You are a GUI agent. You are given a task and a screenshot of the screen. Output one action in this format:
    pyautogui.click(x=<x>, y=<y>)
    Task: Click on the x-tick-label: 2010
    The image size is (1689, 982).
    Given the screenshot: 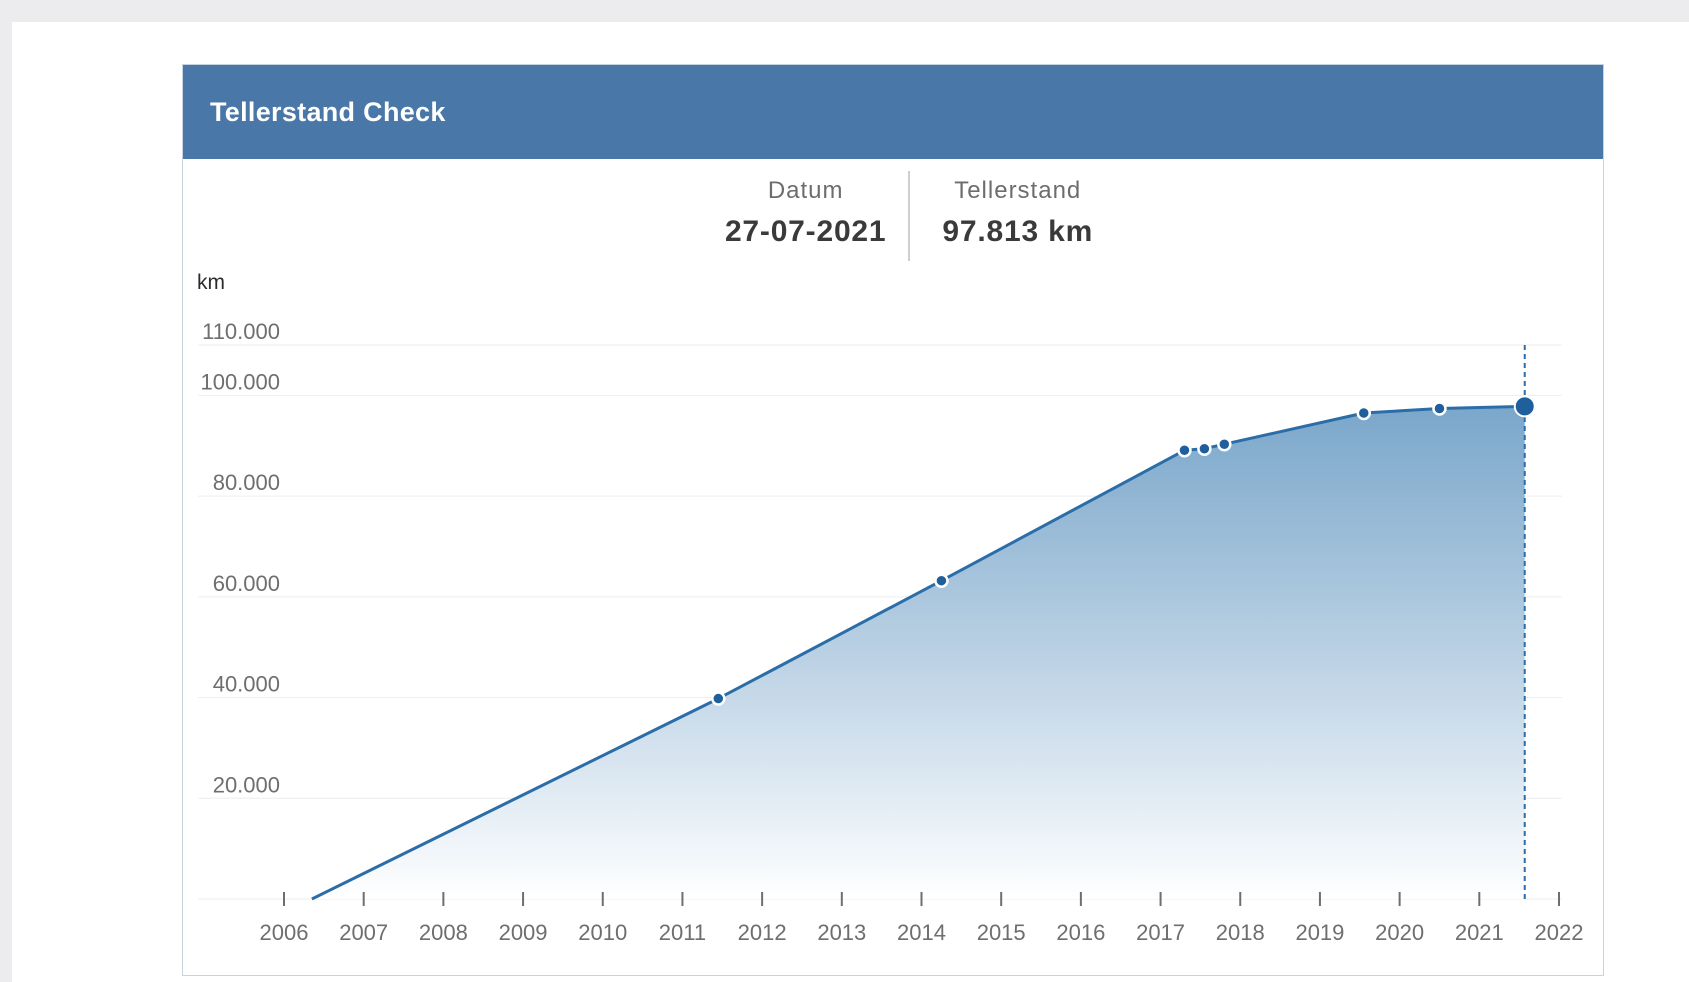 What is the action you would take?
    pyautogui.click(x=602, y=932)
    